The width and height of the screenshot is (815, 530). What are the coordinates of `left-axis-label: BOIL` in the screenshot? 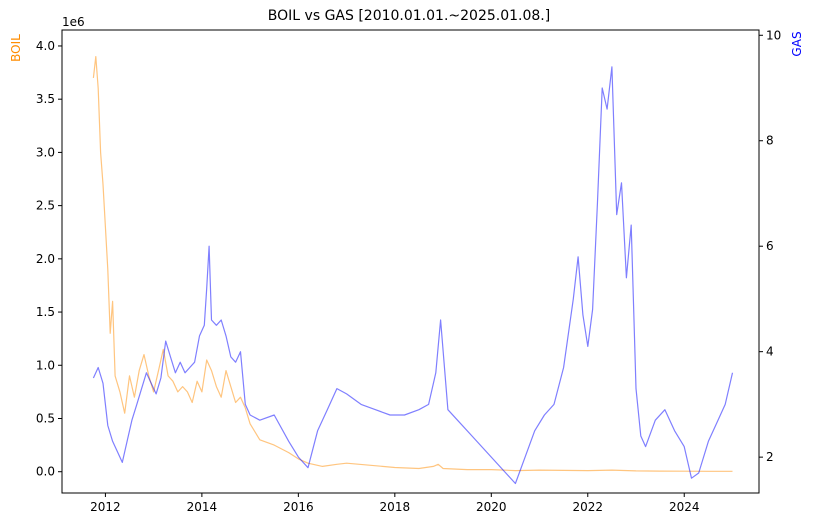 It's located at (16, 48).